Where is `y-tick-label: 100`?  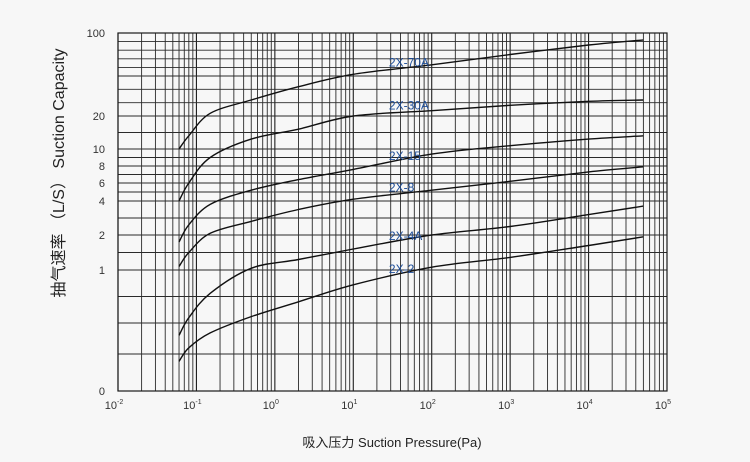 y-tick-label: 100 is located at coordinates (96, 34).